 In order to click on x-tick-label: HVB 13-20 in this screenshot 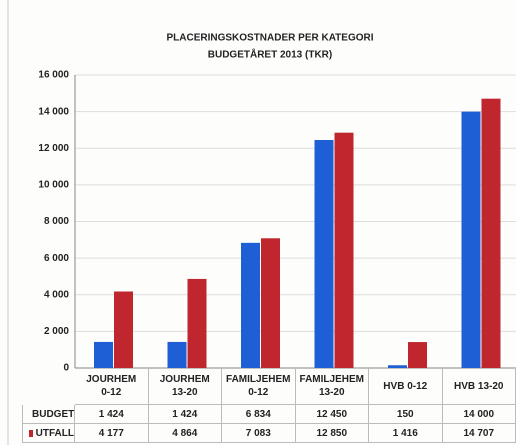, I will do `click(479, 386)`.